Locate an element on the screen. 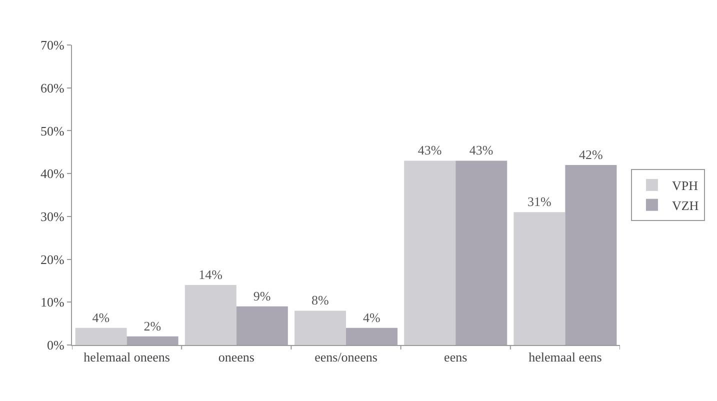 Image resolution: width=717 pixels, height=401 pixels. y-tick-label: 30% is located at coordinates (52, 216).